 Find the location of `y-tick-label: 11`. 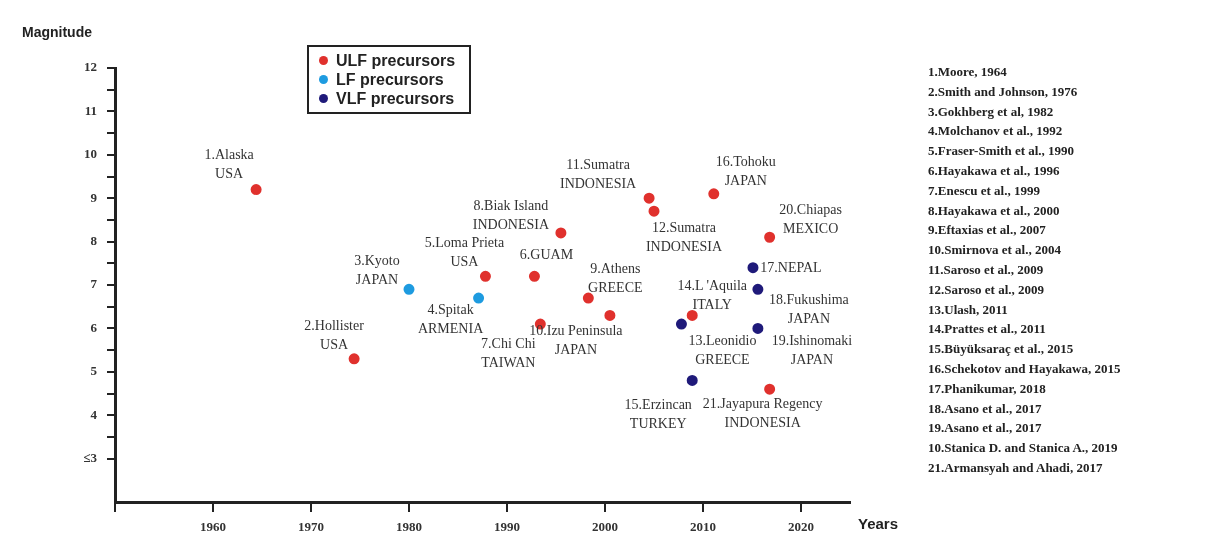

y-tick-label: 11 is located at coordinates (90, 110).